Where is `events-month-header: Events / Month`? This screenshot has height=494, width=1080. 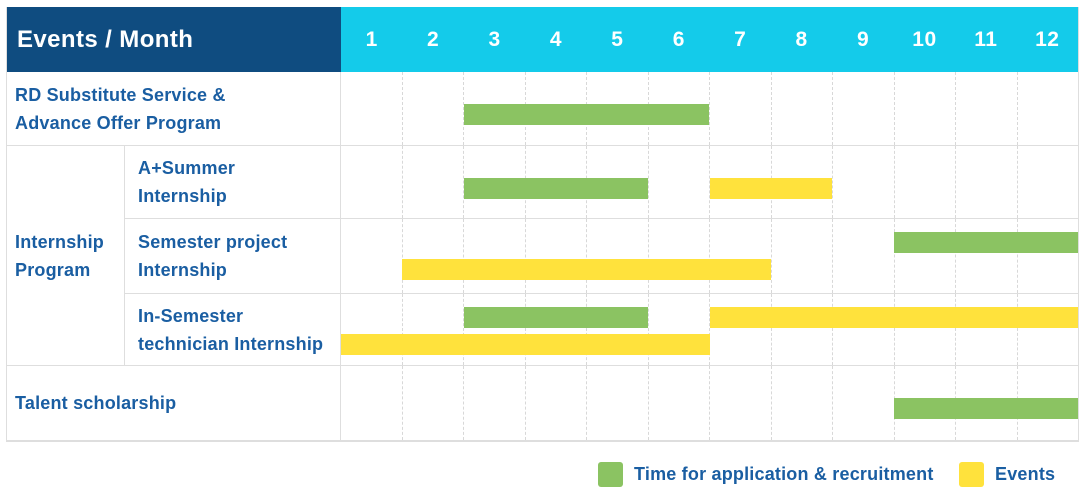 events-month-header: Events / Month is located at coordinates (174, 39).